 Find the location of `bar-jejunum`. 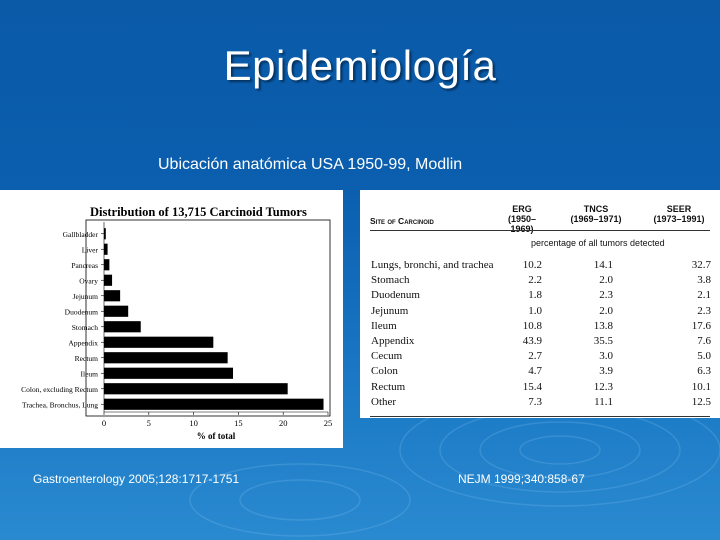

bar-jejunum is located at coordinates (112, 296).